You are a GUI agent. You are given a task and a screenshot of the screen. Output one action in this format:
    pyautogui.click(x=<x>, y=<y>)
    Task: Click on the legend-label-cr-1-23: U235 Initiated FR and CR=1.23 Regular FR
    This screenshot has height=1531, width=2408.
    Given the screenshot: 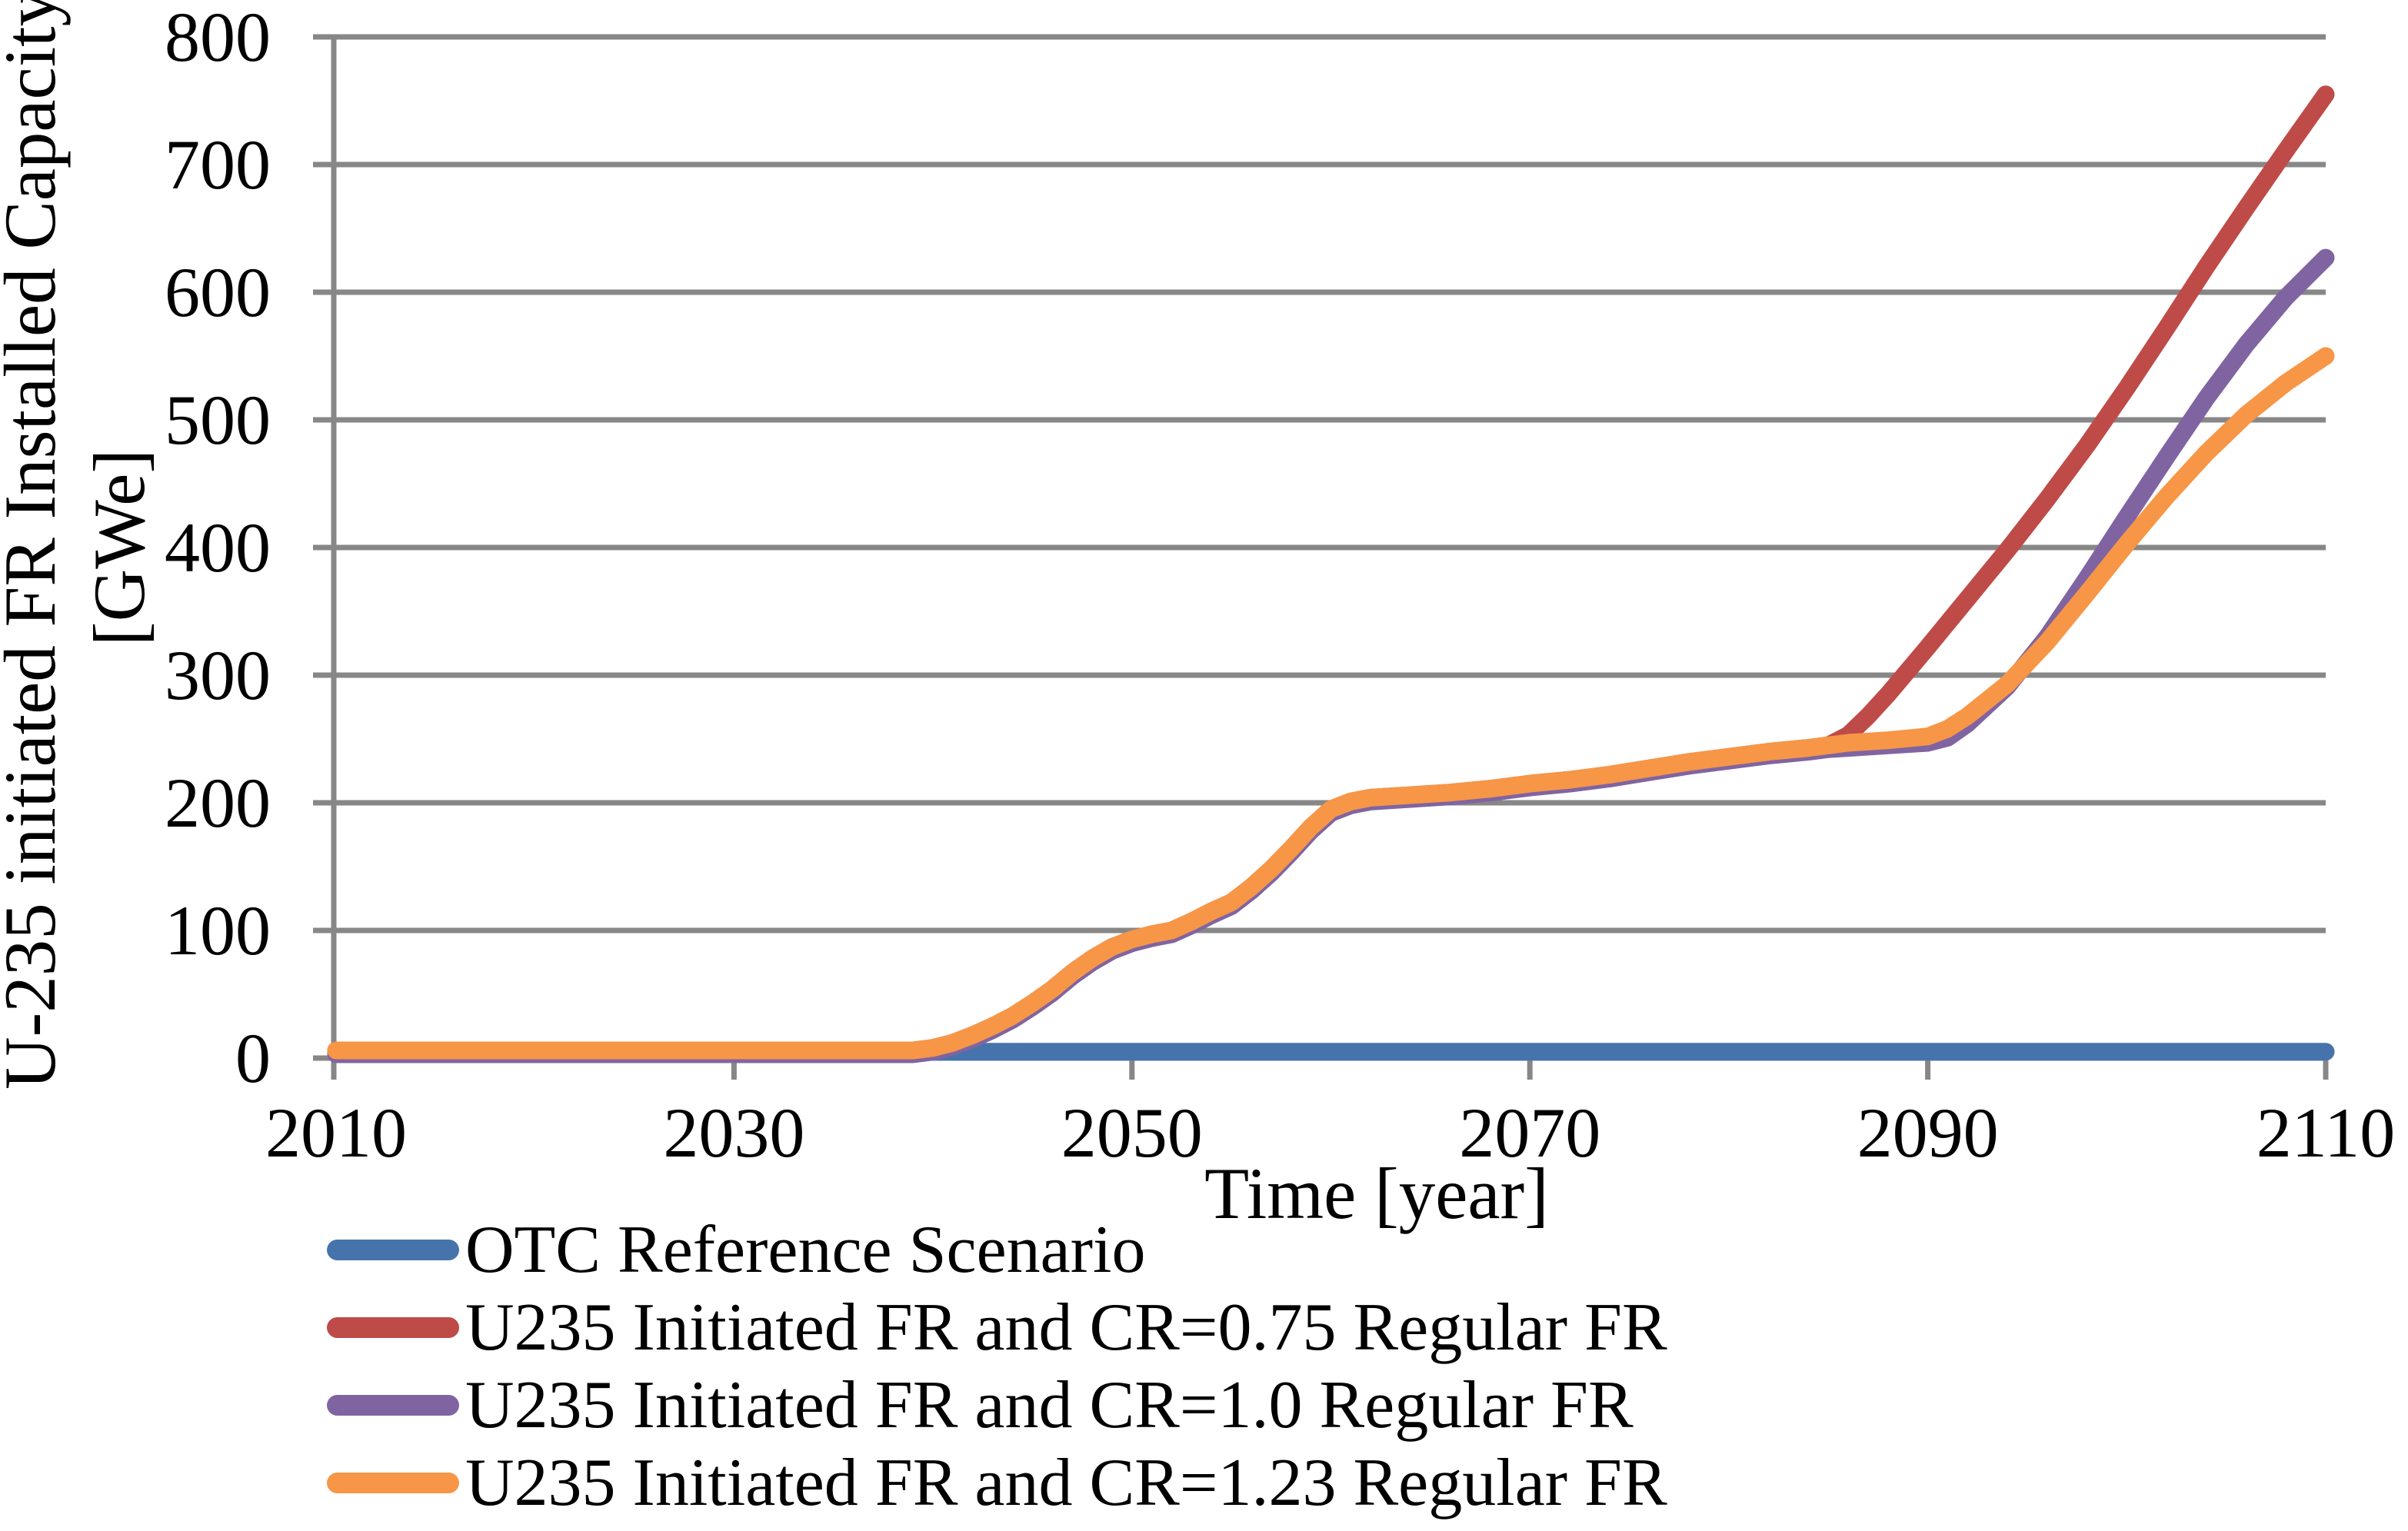 What is the action you would take?
    pyautogui.click(x=1066, y=1482)
    